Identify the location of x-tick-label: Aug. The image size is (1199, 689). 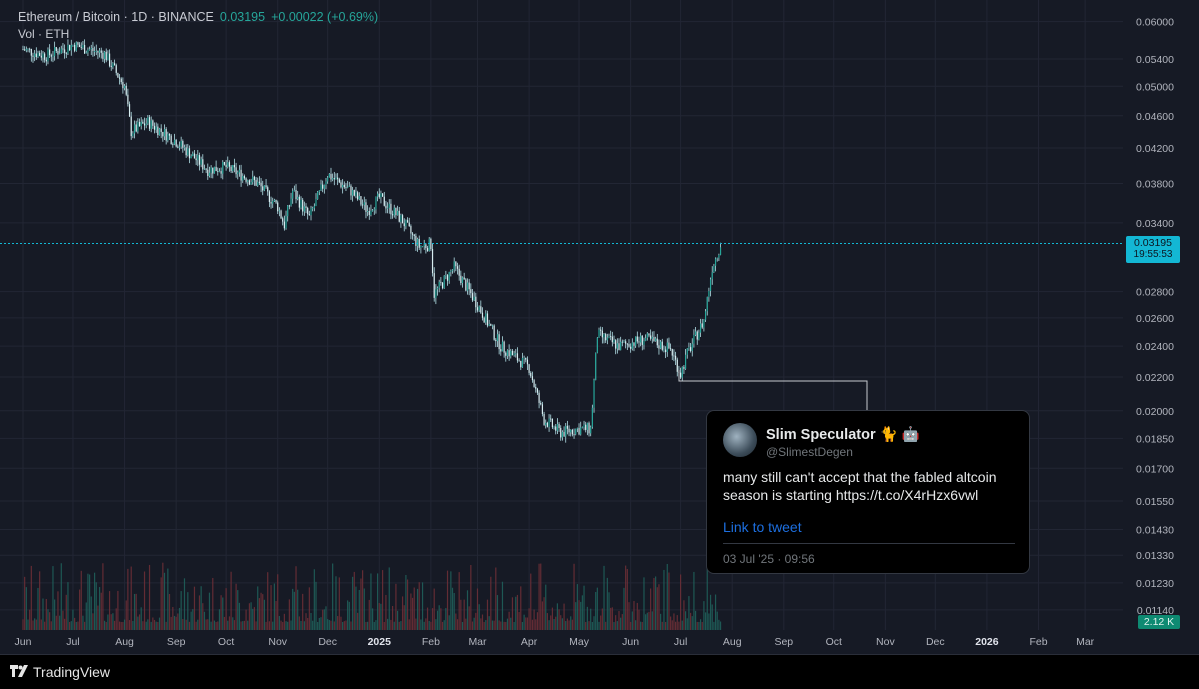
(124, 642).